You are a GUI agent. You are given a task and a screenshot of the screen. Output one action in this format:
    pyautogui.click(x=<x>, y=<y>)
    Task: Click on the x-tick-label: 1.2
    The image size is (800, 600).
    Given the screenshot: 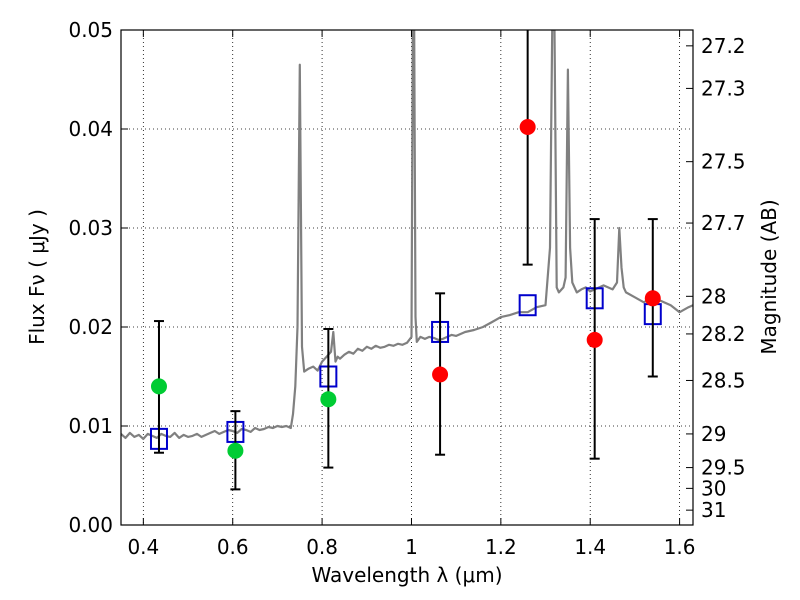 What is the action you would take?
    pyautogui.click(x=501, y=547)
    